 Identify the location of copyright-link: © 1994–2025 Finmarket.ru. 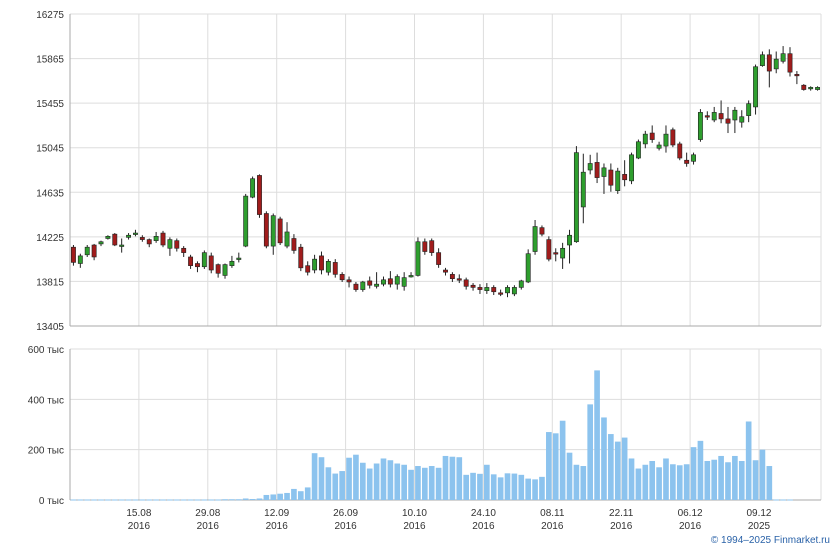
(770, 540).